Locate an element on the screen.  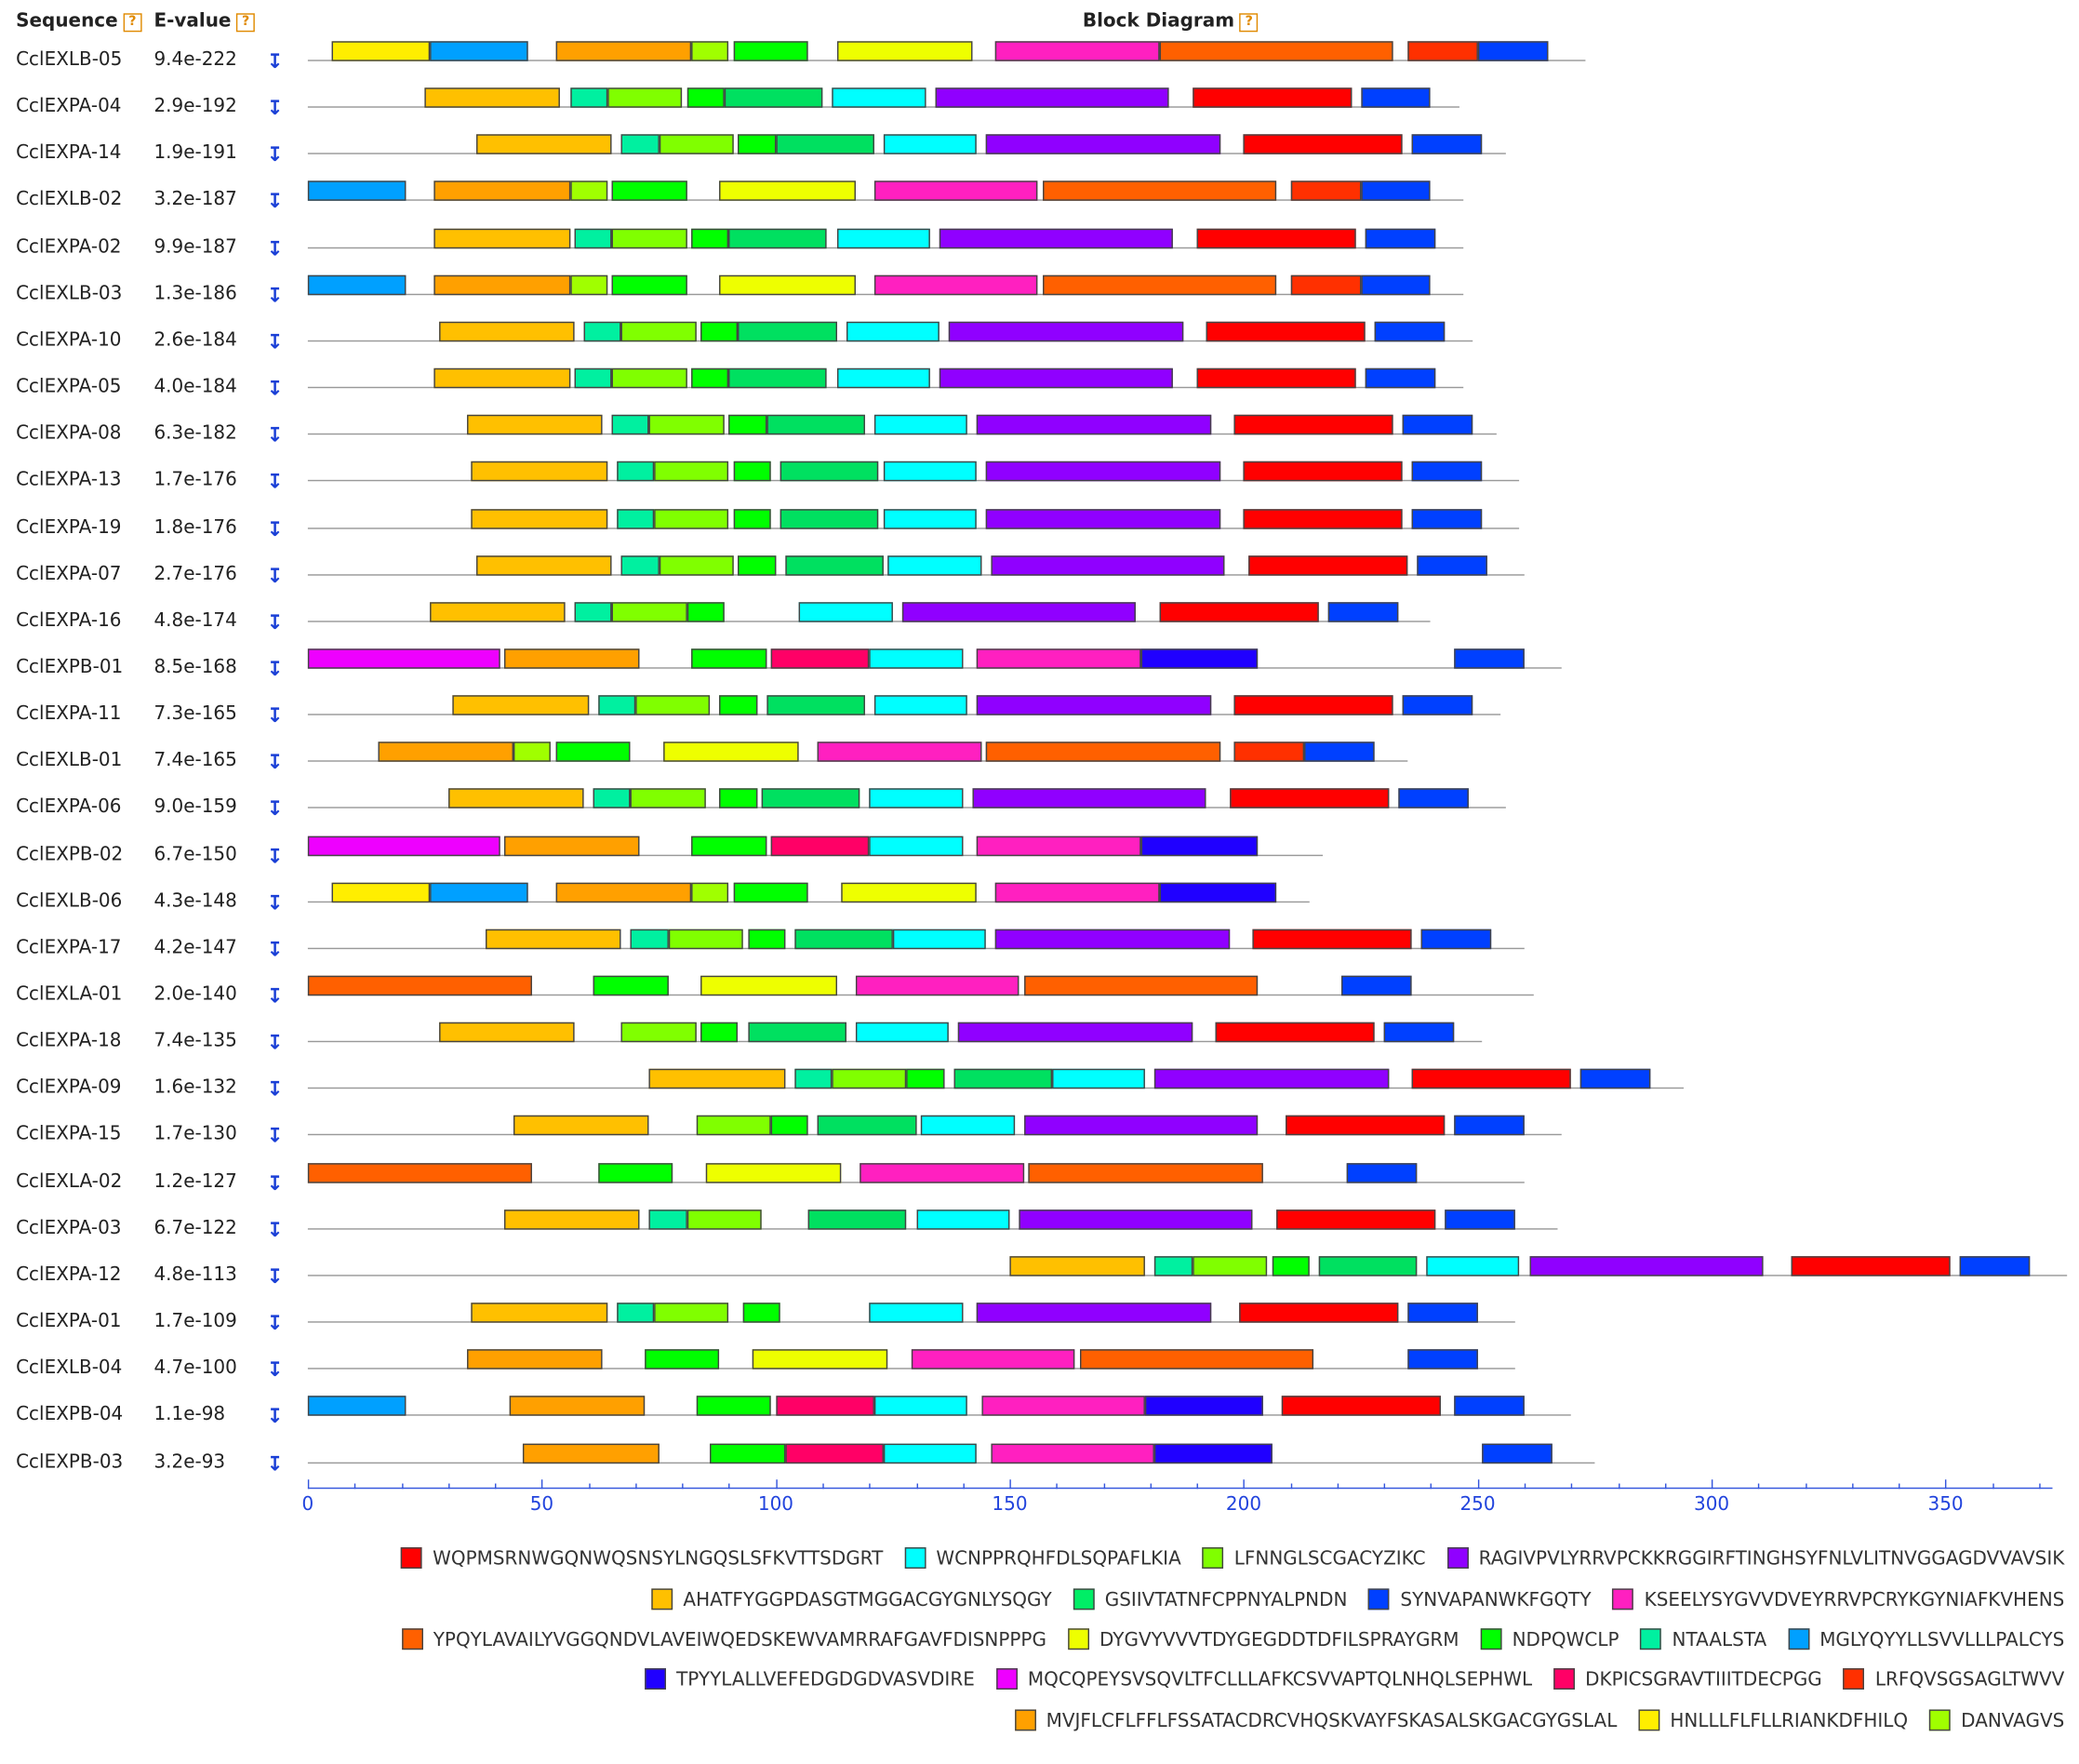
evalue-help-icon: ? is located at coordinates (246, 23).